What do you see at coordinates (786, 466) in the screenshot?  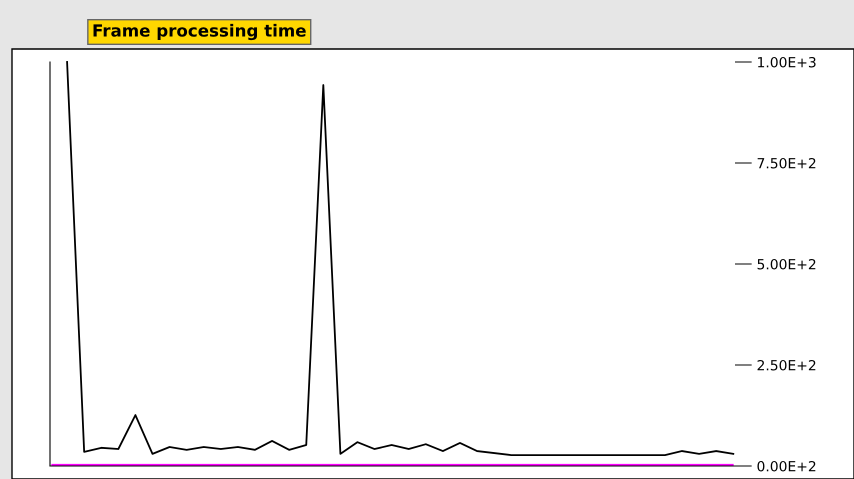 I see `y-tick-label: 0.00E+2` at bounding box center [786, 466].